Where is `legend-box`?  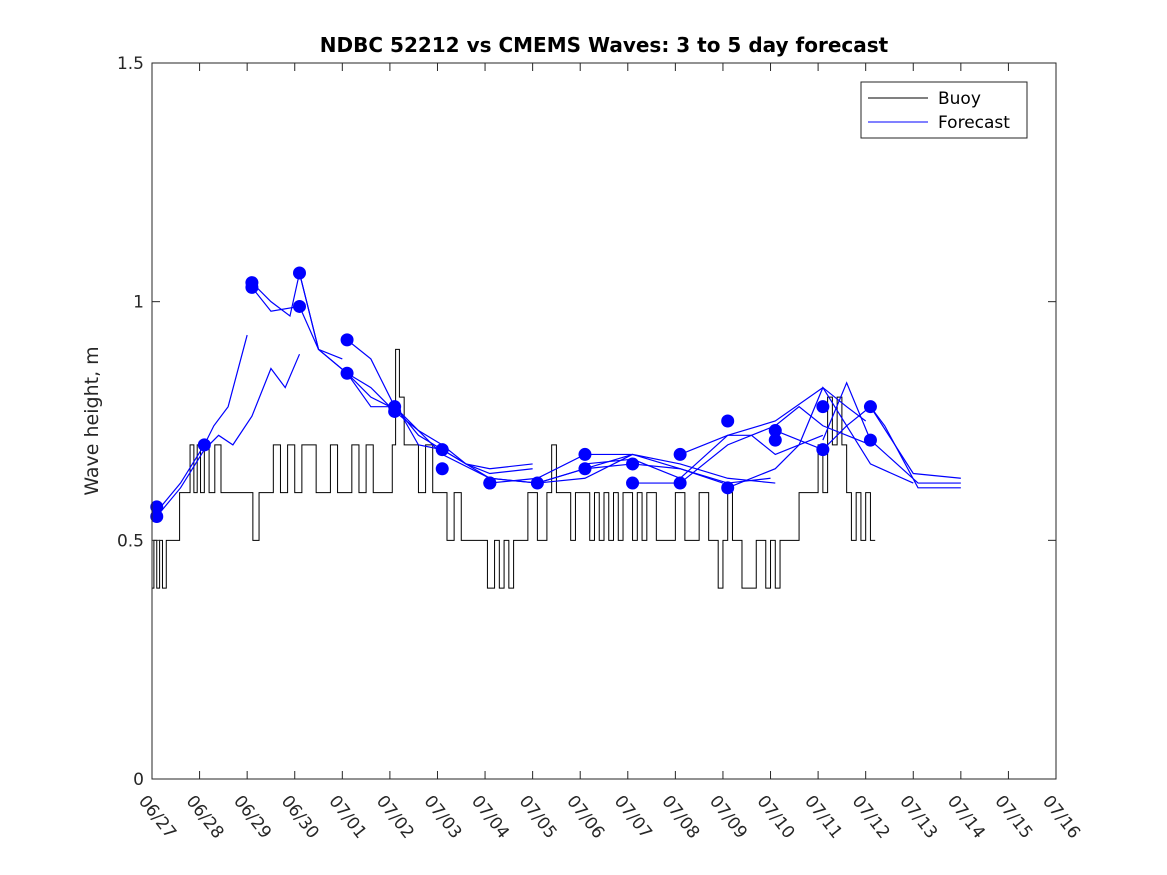
legend-box is located at coordinates (944, 110).